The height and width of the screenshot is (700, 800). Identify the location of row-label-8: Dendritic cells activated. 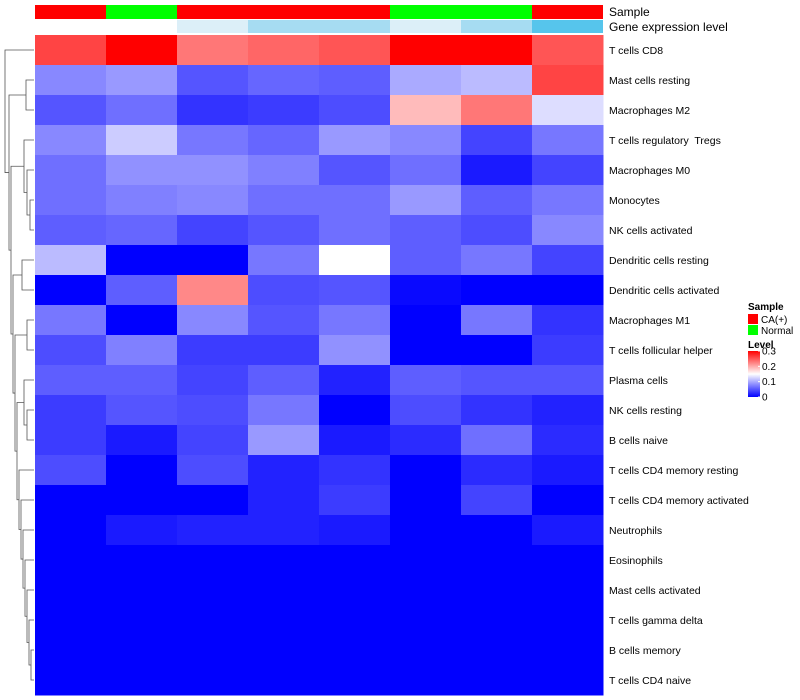
(664, 291).